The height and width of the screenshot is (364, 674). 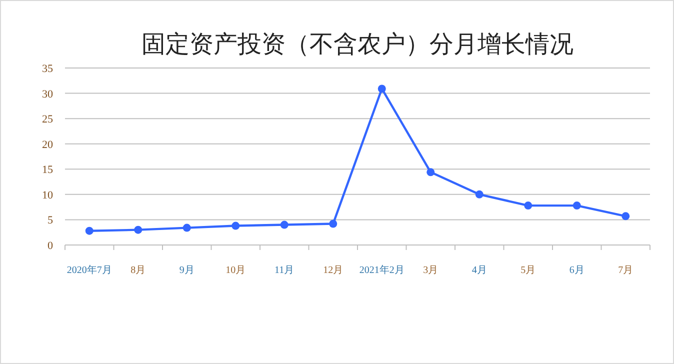 What do you see at coordinates (48, 195) in the screenshot?
I see `y-tick-label: 10` at bounding box center [48, 195].